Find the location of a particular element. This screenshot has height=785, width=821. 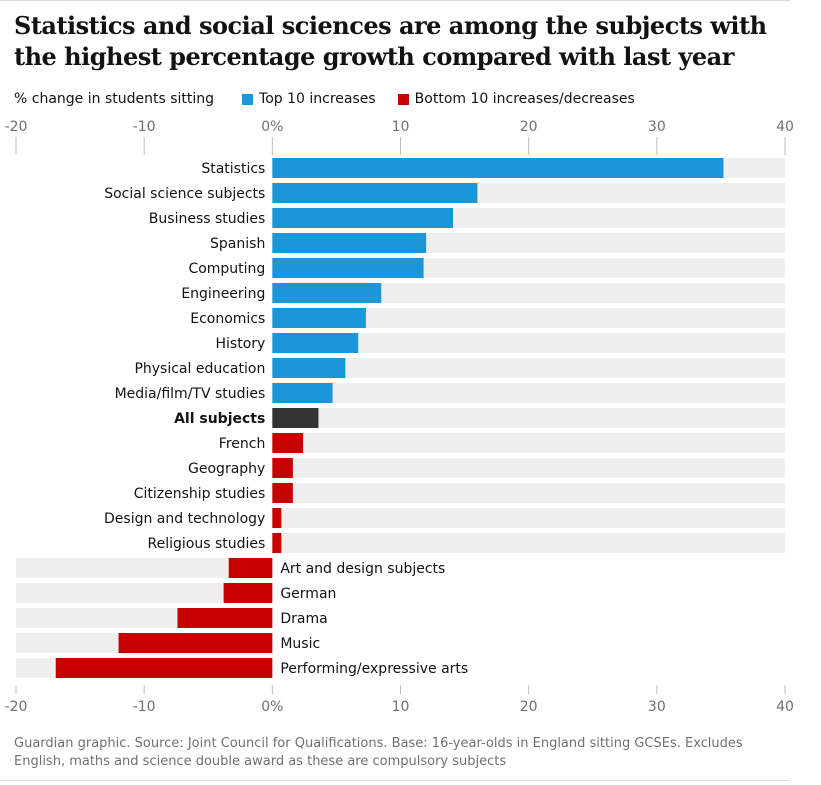

bottom-tick-label: -10 is located at coordinates (144, 706).